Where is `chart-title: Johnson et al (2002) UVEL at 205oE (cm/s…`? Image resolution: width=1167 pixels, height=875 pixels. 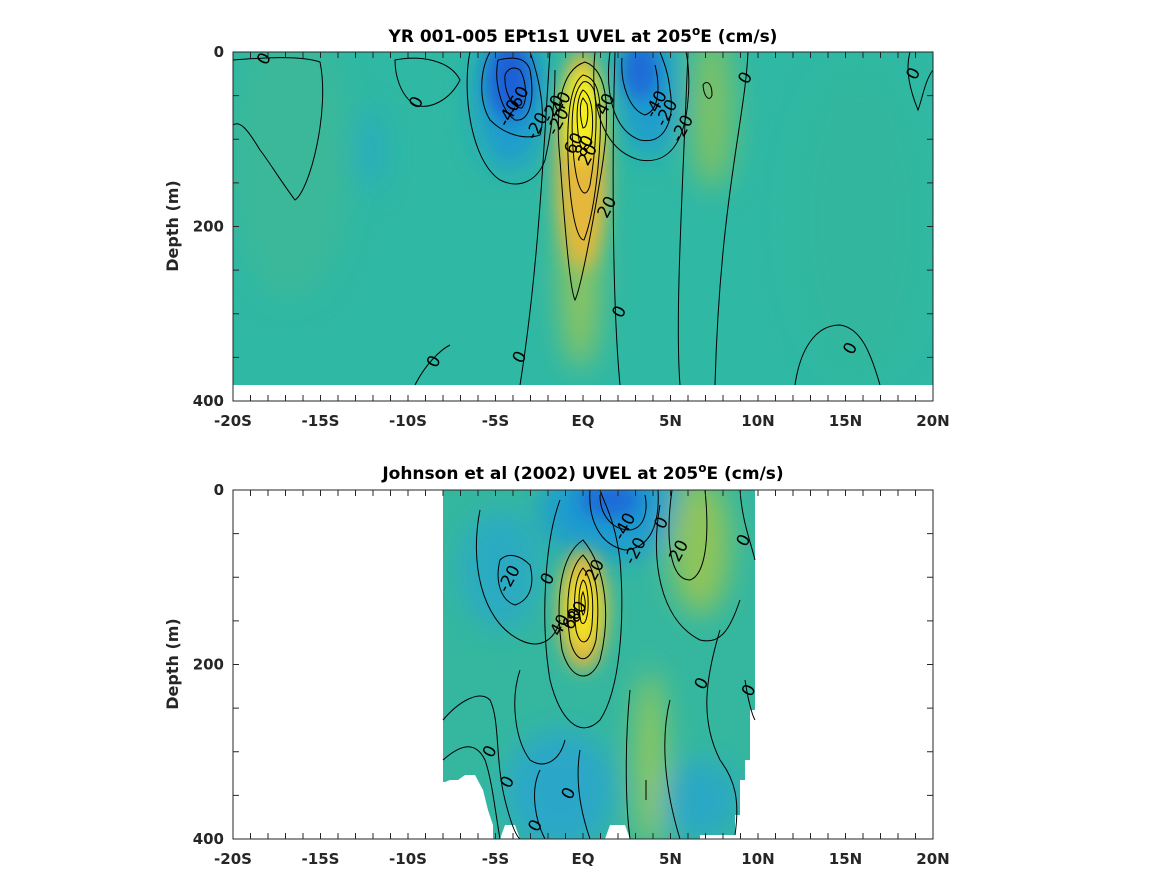 chart-title: Johnson et al (2002) UVEL at 205oE (cm/s… is located at coordinates (582, 472).